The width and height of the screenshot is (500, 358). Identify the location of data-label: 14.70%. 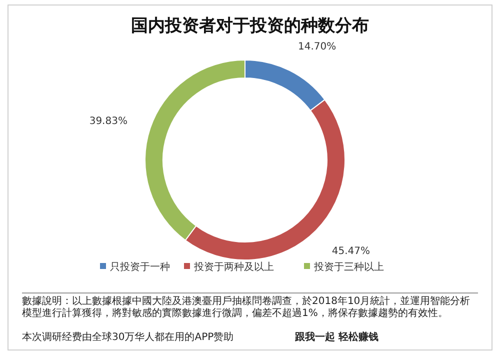
(317, 46).